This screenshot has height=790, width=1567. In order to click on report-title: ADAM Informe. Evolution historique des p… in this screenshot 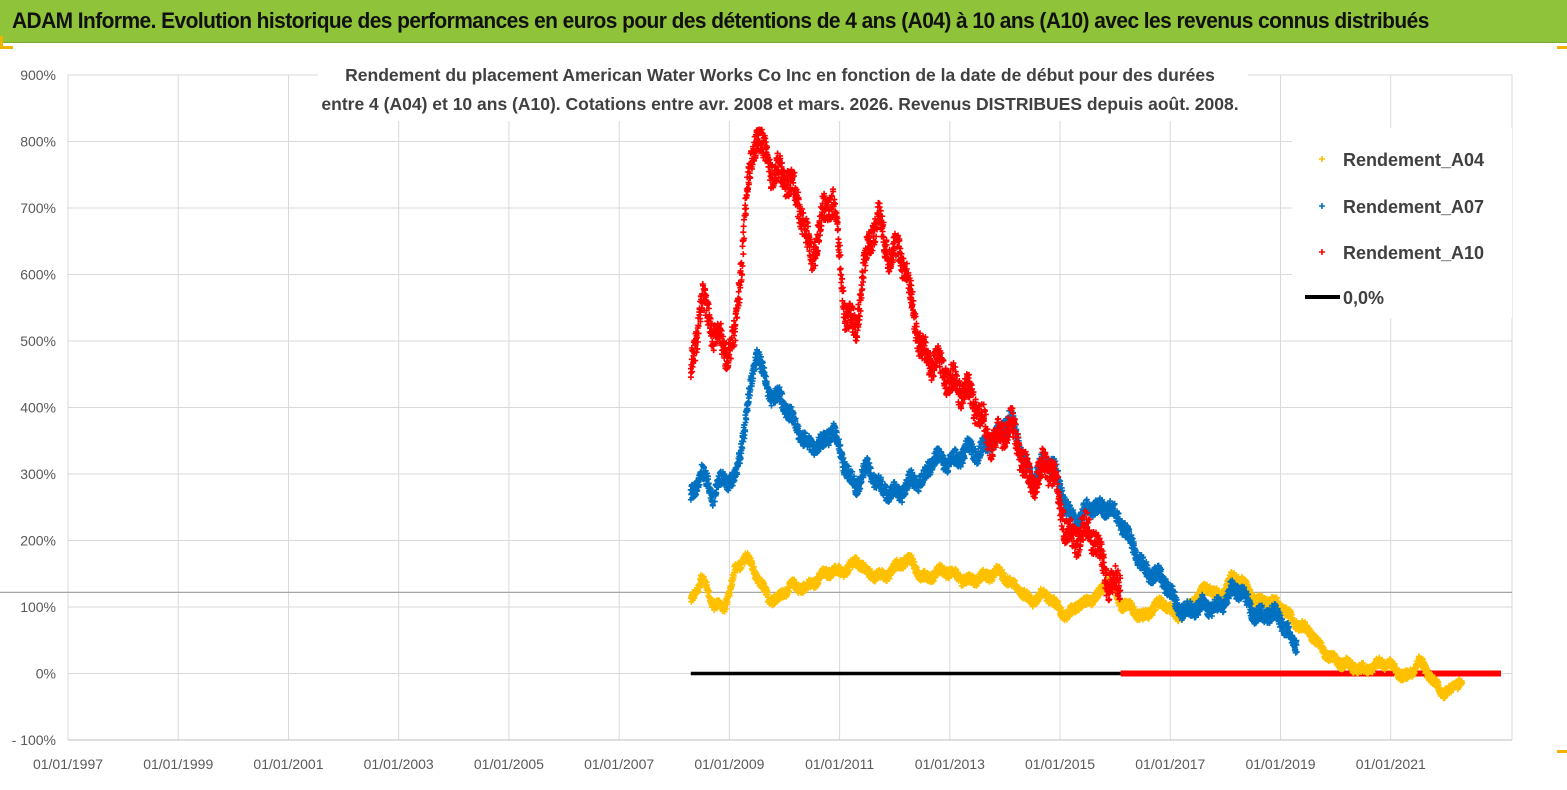, I will do `click(720, 20)`.